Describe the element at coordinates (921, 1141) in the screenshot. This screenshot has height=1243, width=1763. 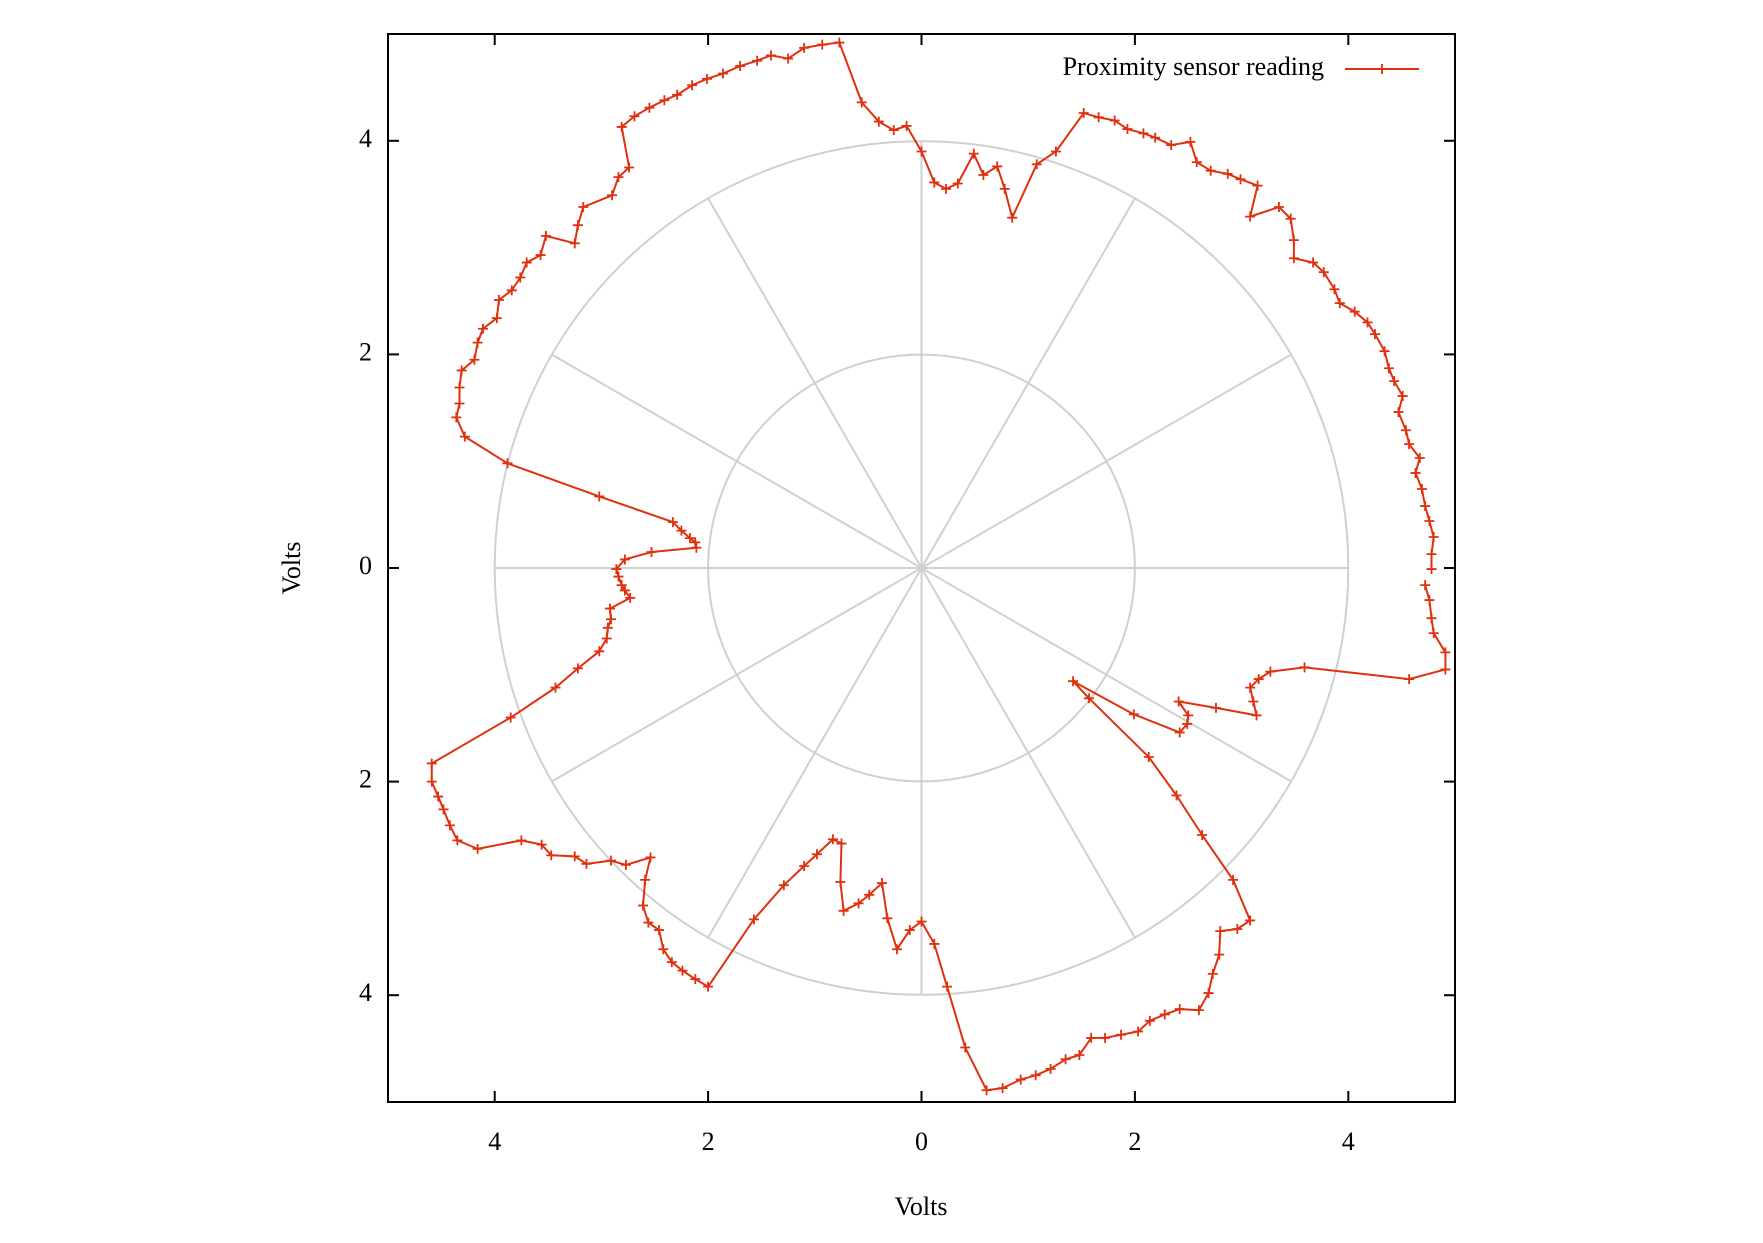
I see `x-tick-label: 0` at that location.